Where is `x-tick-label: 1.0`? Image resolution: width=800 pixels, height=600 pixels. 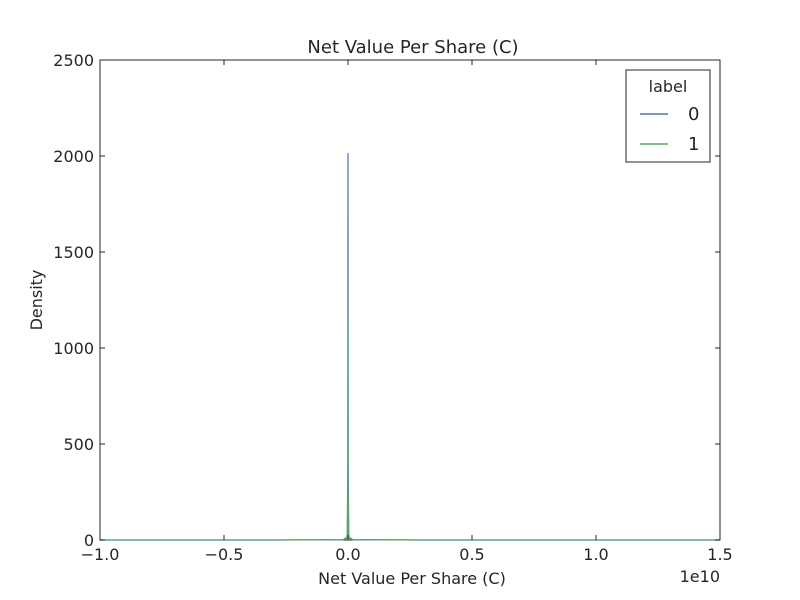
x-tick-label: 1.0 is located at coordinates (595, 554).